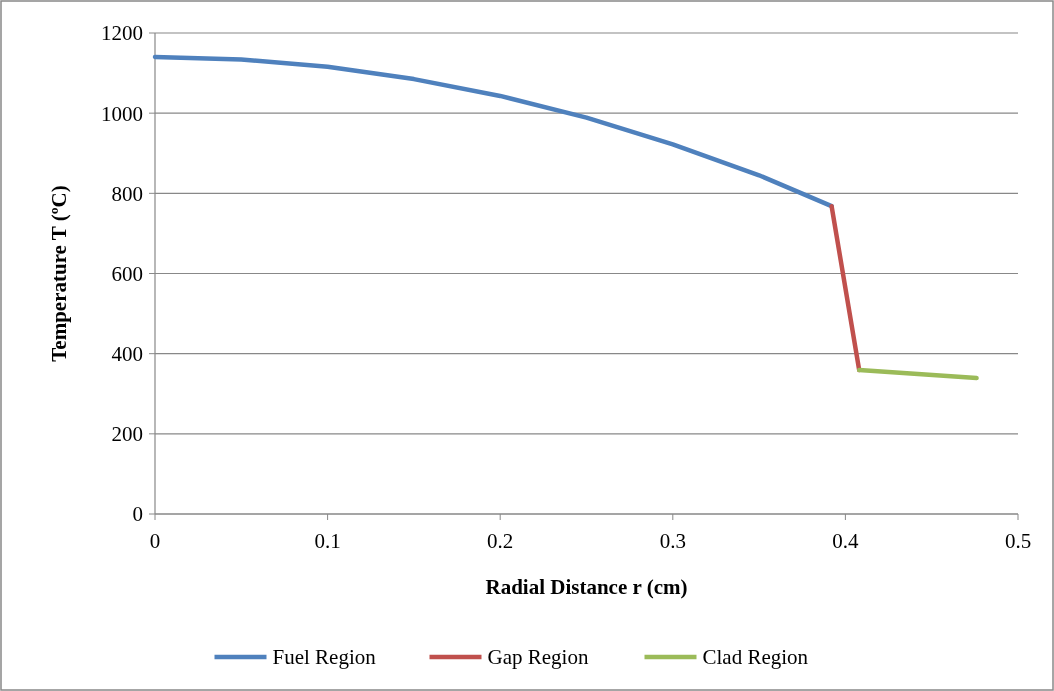 This screenshot has height=691, width=1054. Describe the element at coordinates (122, 33) in the screenshot. I see `y-tick-label: 1200` at that location.